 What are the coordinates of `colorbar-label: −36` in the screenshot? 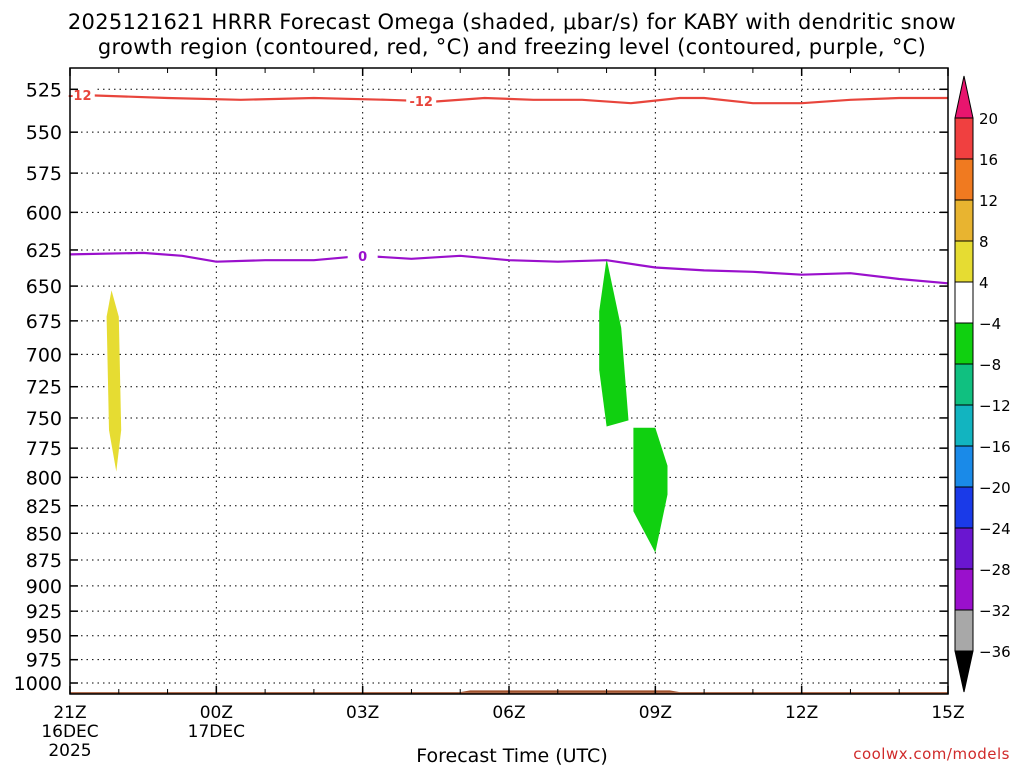 It's located at (995, 652).